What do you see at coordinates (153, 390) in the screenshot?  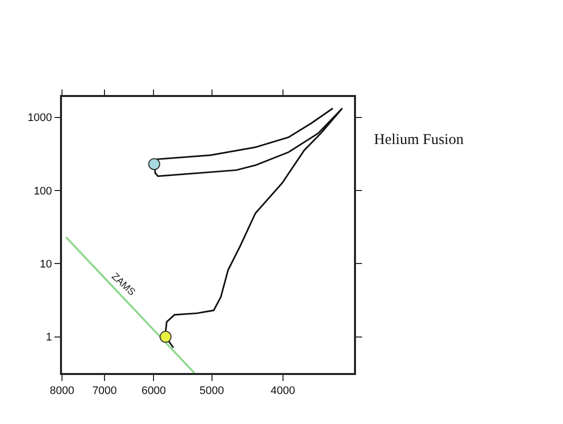 I see `x-tick-label: 6000` at bounding box center [153, 390].